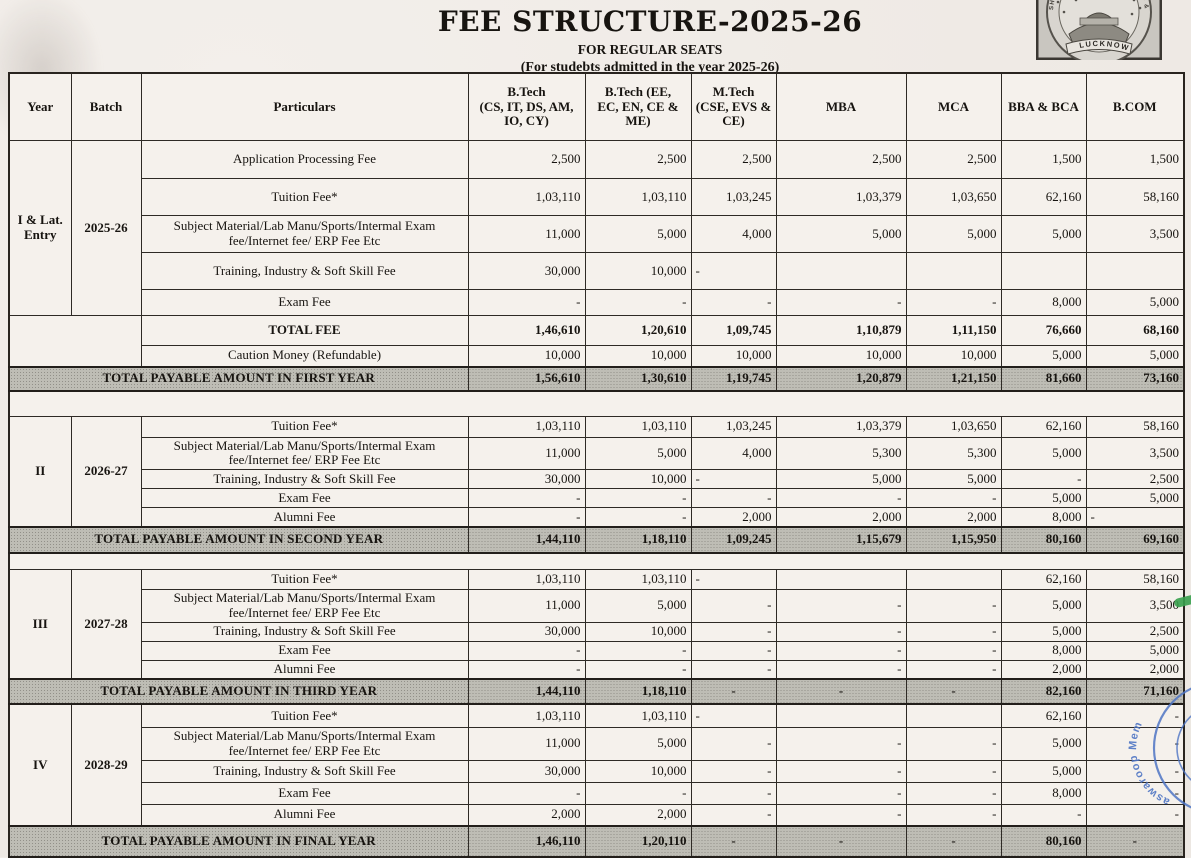 This screenshot has width=1191, height=858. Describe the element at coordinates (953, 330) in the screenshot. I see `fee-value: 1,11,150` at that location.